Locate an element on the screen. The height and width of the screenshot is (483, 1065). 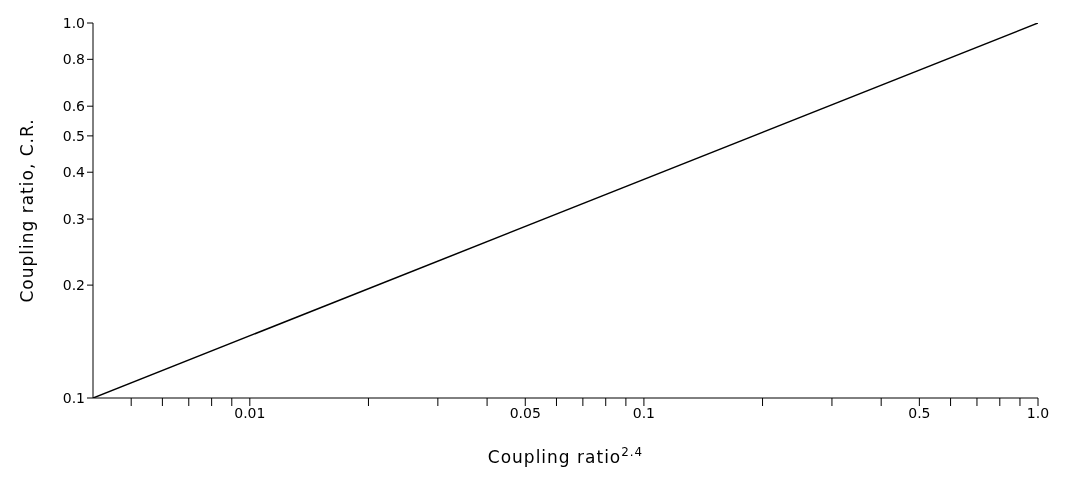
x-tick-label: 0.1 is located at coordinates (644, 412).